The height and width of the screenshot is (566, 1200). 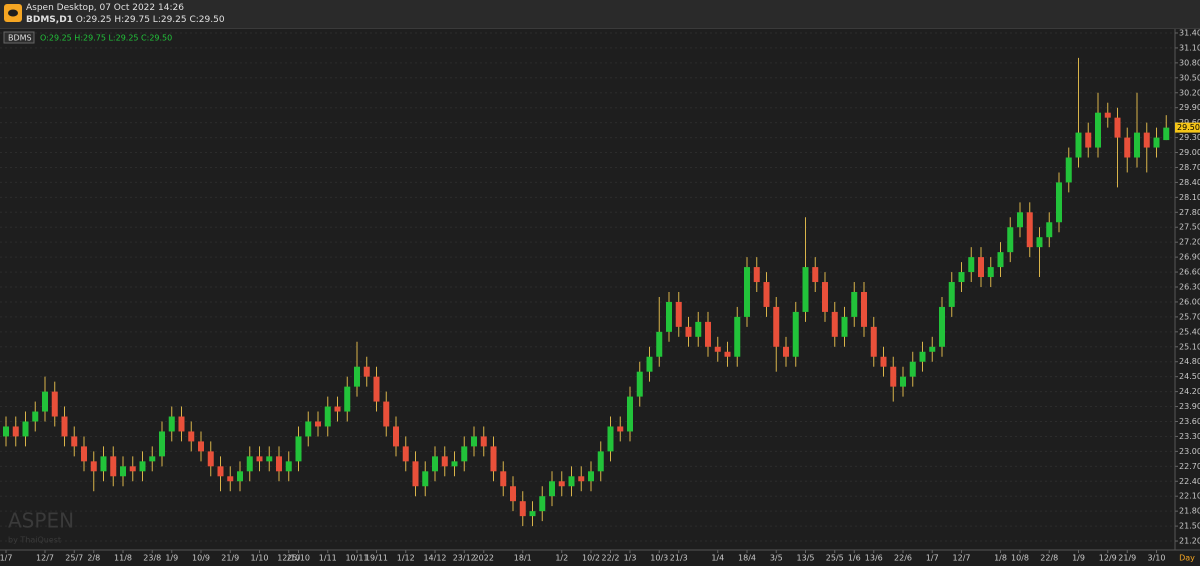 I want to click on y-tick-label: 26.30, so click(x=1189, y=287).